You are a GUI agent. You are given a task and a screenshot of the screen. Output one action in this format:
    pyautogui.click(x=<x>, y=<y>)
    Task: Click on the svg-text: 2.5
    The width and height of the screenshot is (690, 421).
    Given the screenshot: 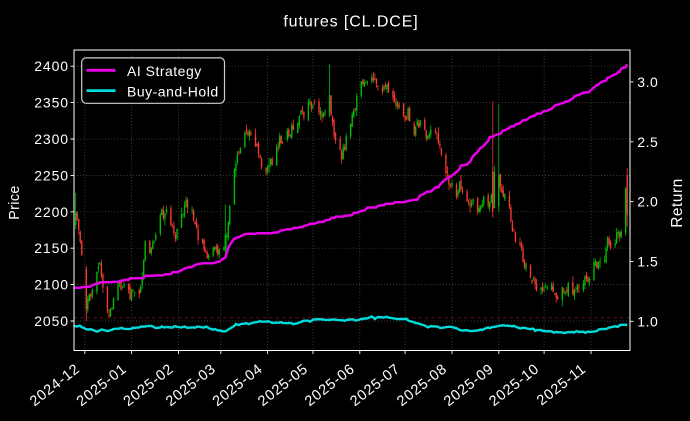 What is the action you would take?
    pyautogui.click(x=647, y=142)
    